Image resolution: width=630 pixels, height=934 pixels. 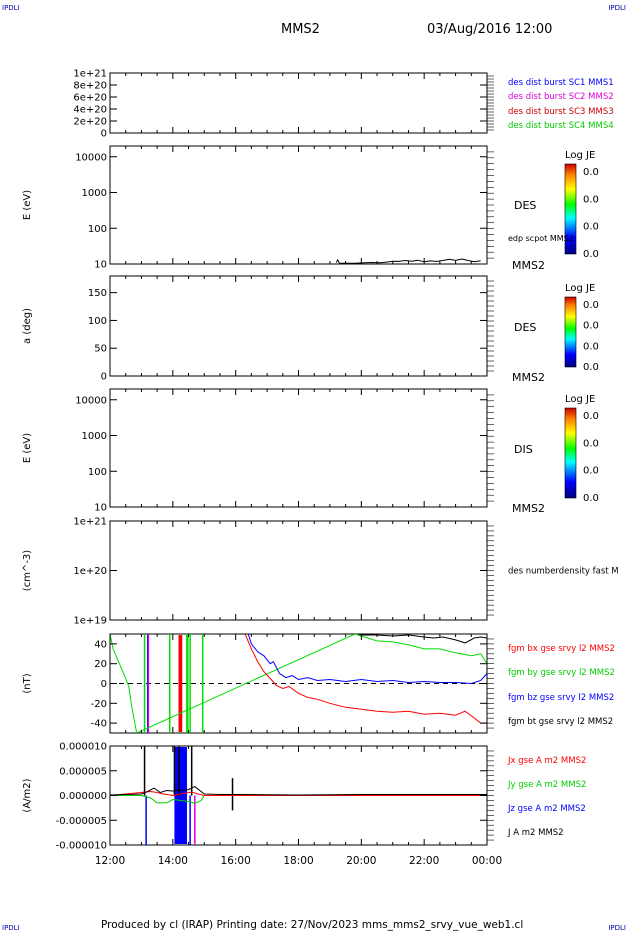 I want to click on y-tick-label: -20, so click(x=99, y=704).